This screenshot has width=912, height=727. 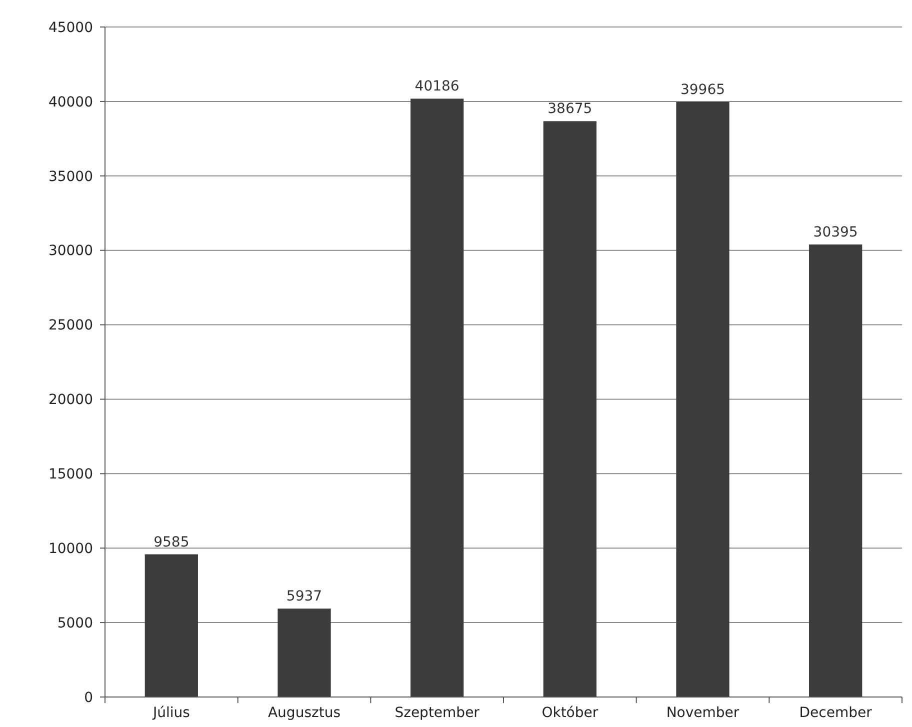 What do you see at coordinates (703, 90) in the screenshot?
I see `data-label: 39965` at bounding box center [703, 90].